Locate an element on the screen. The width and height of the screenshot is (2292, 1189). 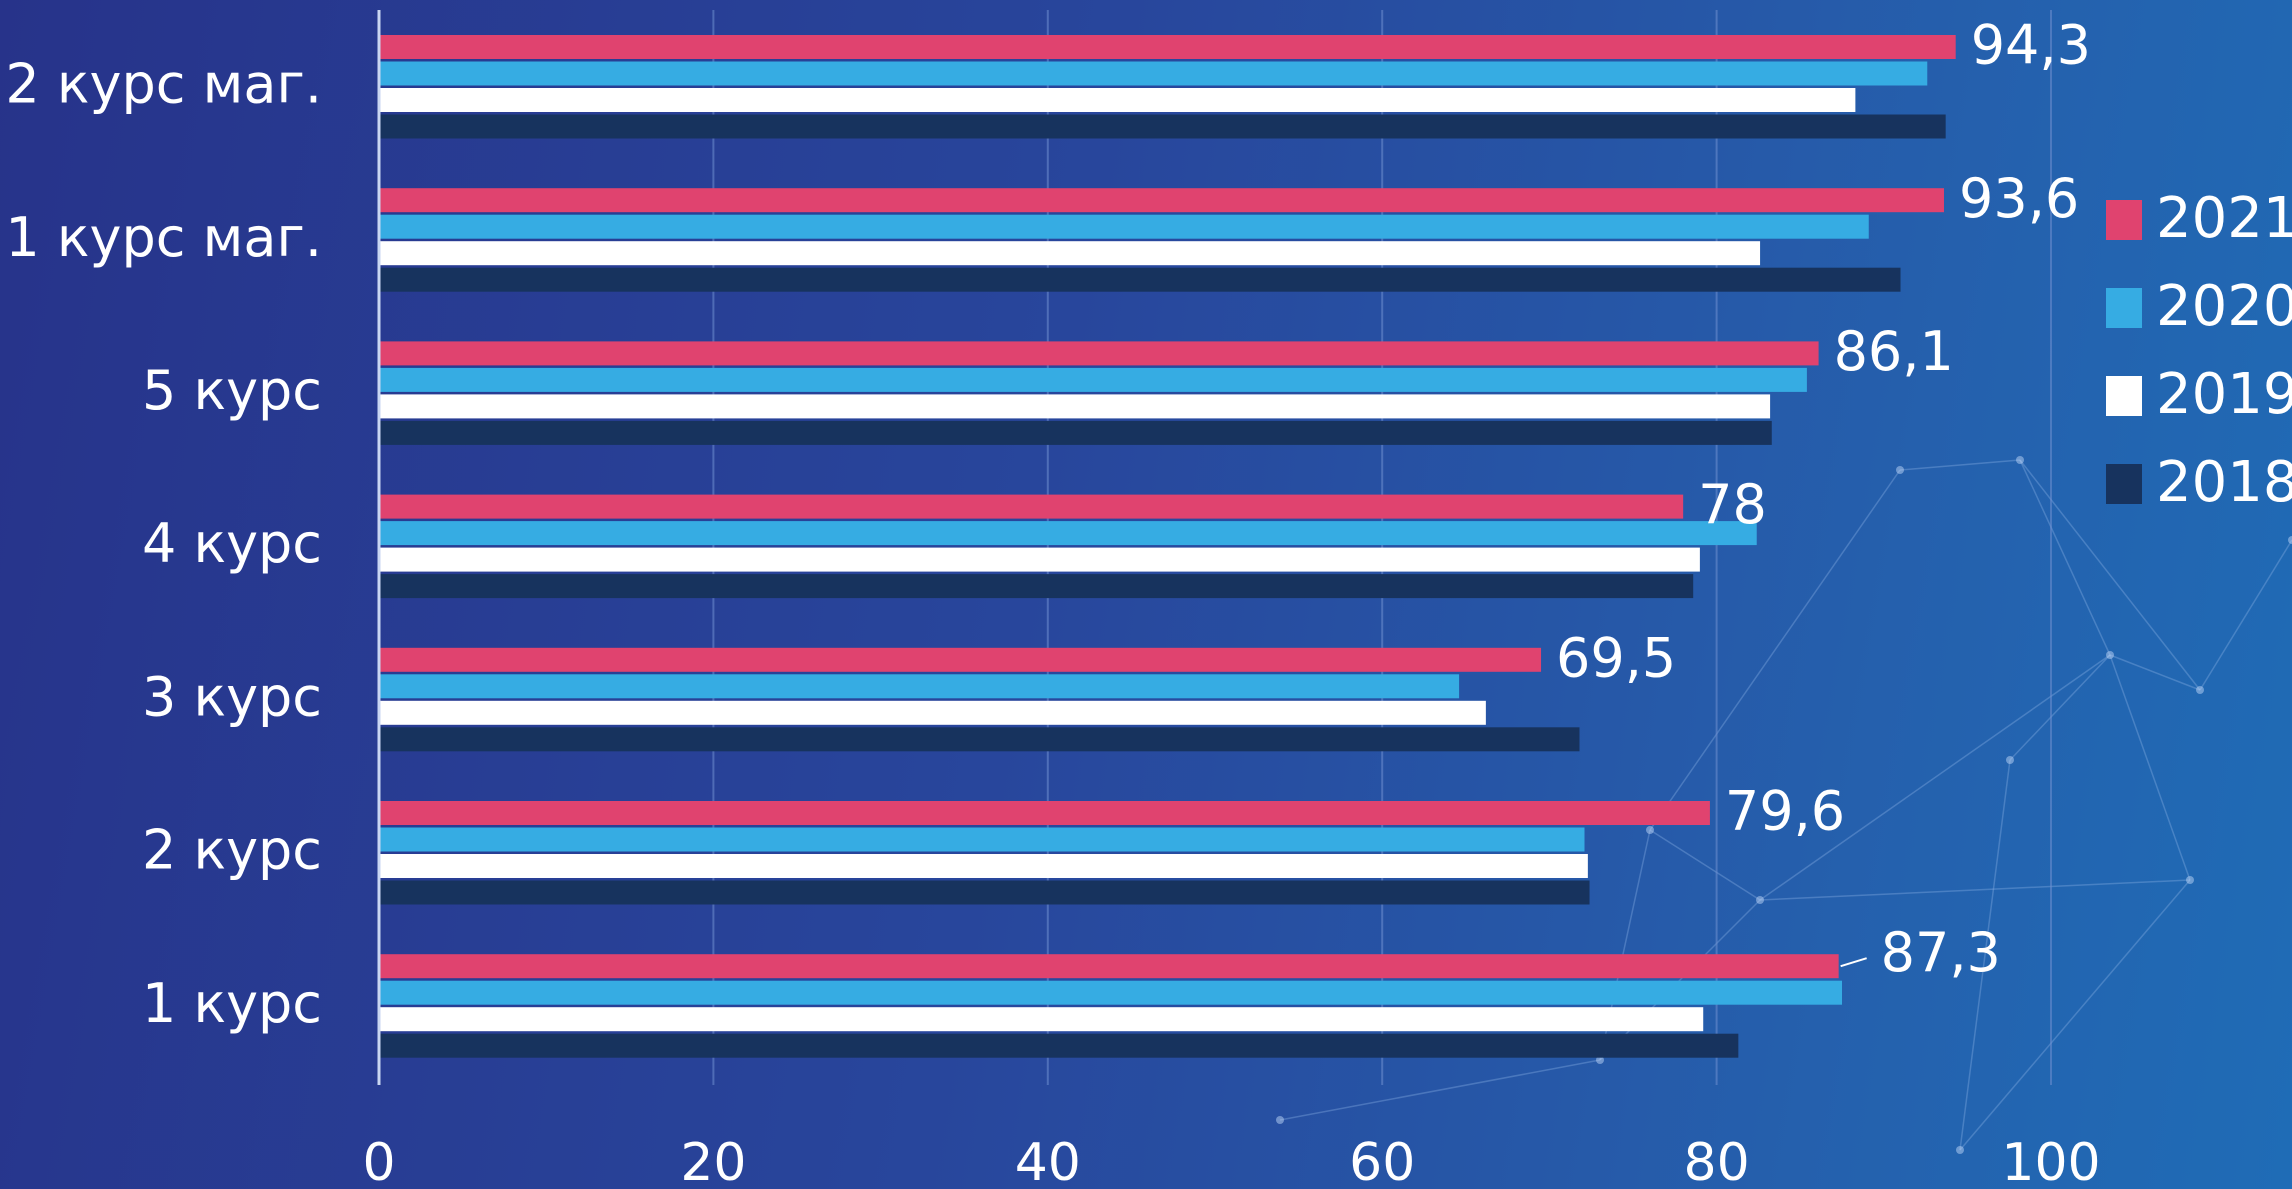
category-label: 5 курс is located at coordinates (232, 390).